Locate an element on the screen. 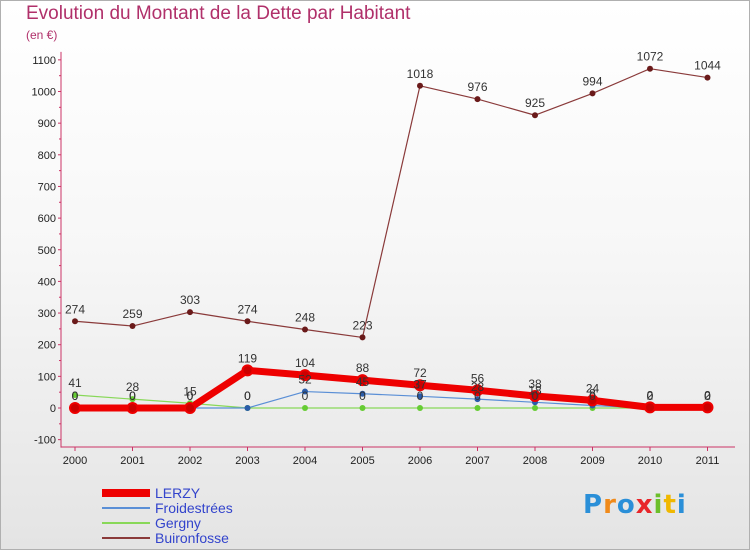 The width and height of the screenshot is (750, 550). x-tick-label: 2008 is located at coordinates (535, 461).